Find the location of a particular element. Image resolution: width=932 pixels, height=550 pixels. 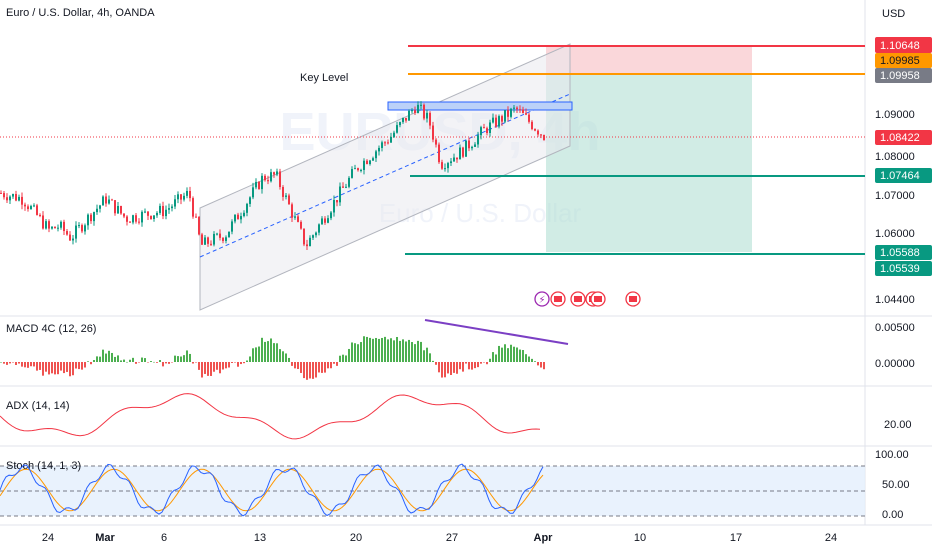

flash-event-icon is located at coordinates (542, 299).